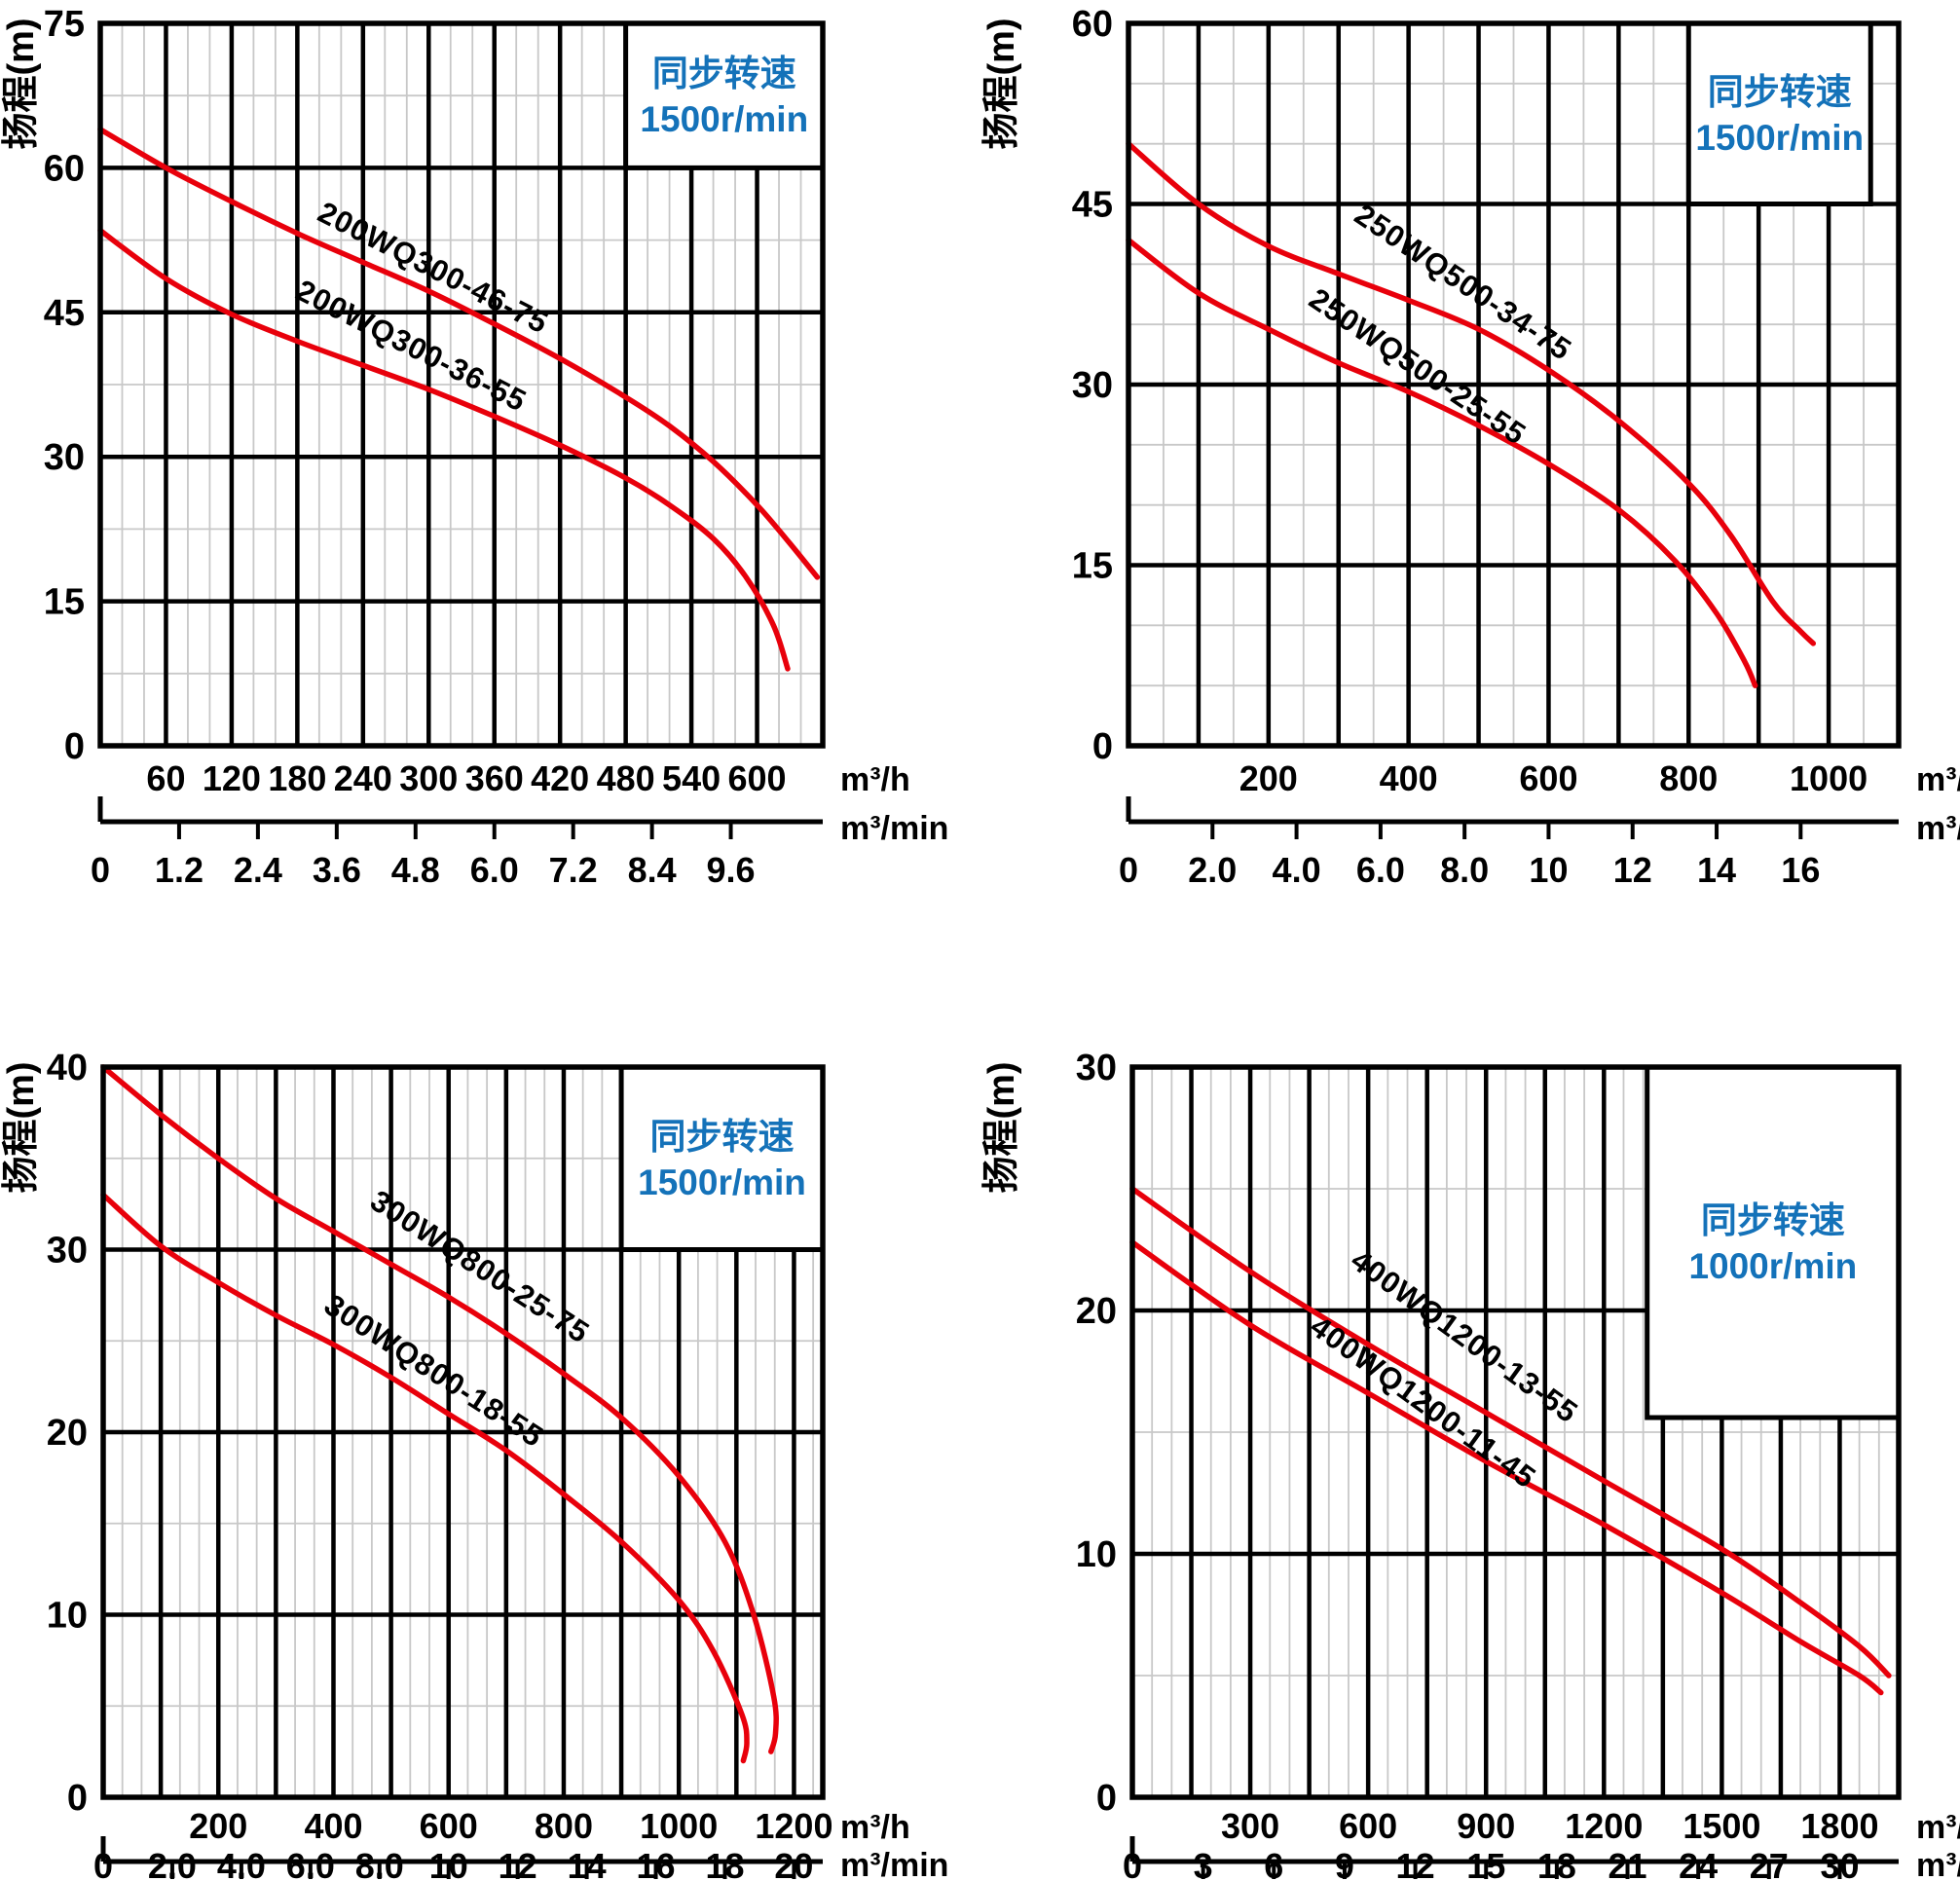 This screenshot has width=1960, height=1881. I want to click on y-axis-tick-labels: 0 15 30 45 60, so click(1092, 386).